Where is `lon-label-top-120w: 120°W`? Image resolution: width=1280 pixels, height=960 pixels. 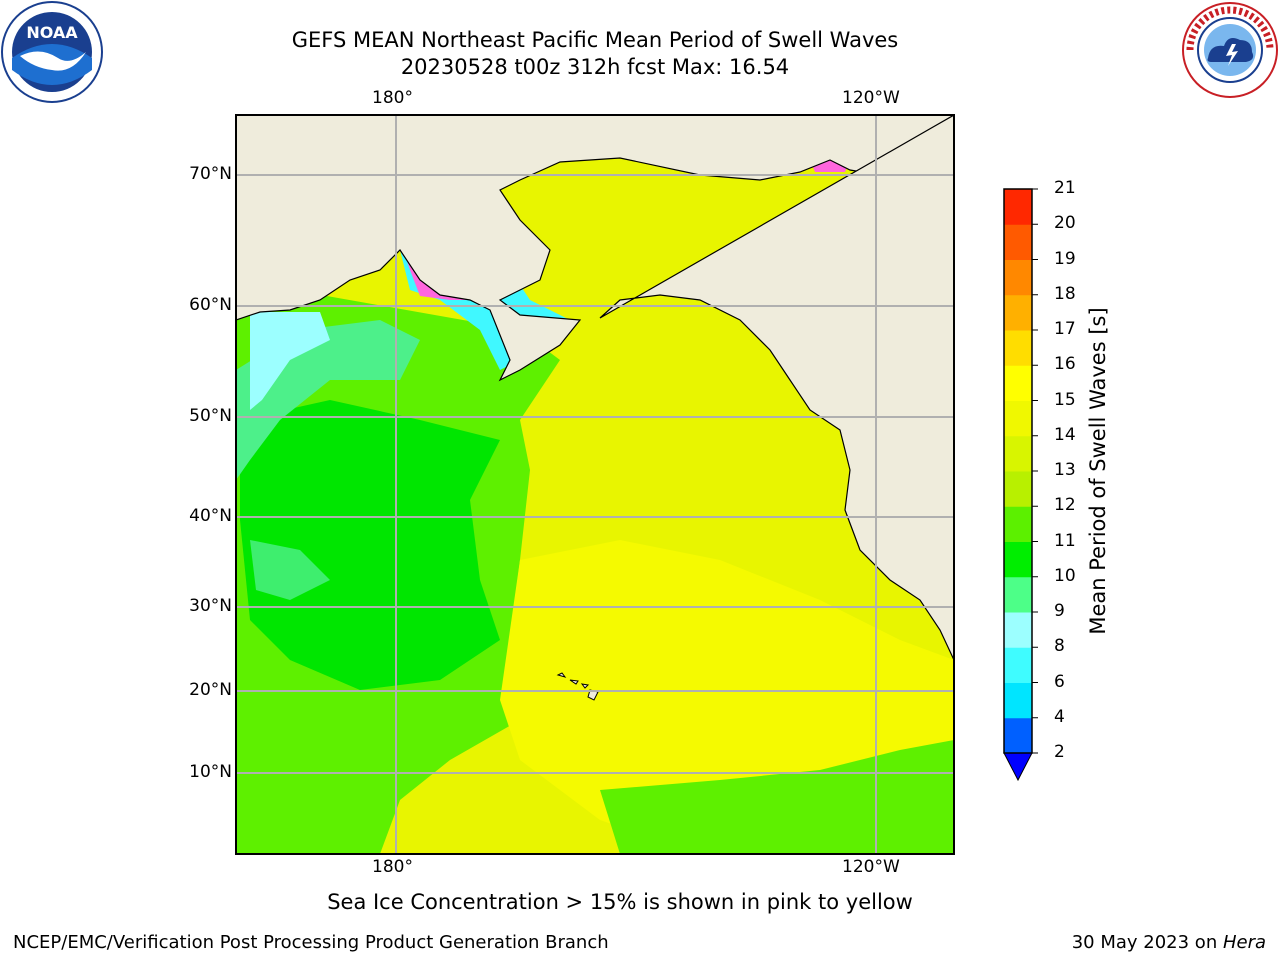 lon-label-top-120w: 120°W is located at coordinates (871, 98).